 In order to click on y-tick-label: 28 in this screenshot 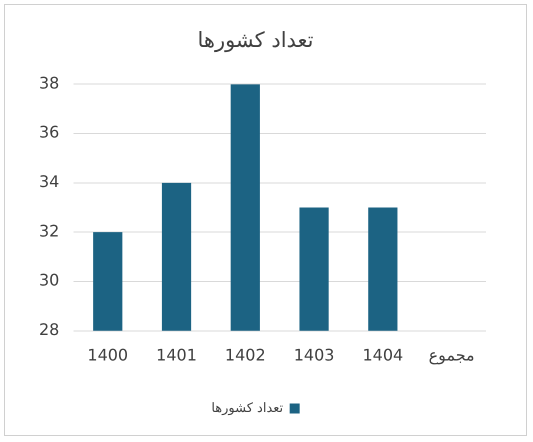, I will do `click(49, 329)`.